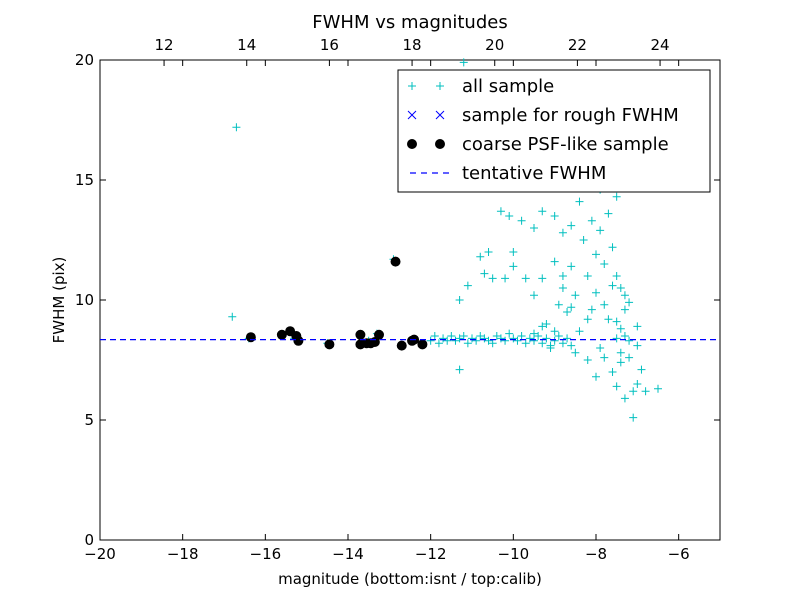 Image resolution: width=800 pixels, height=600 pixels. Describe the element at coordinates (183, 554) in the screenshot. I see `x-tick-label: −18` at that location.